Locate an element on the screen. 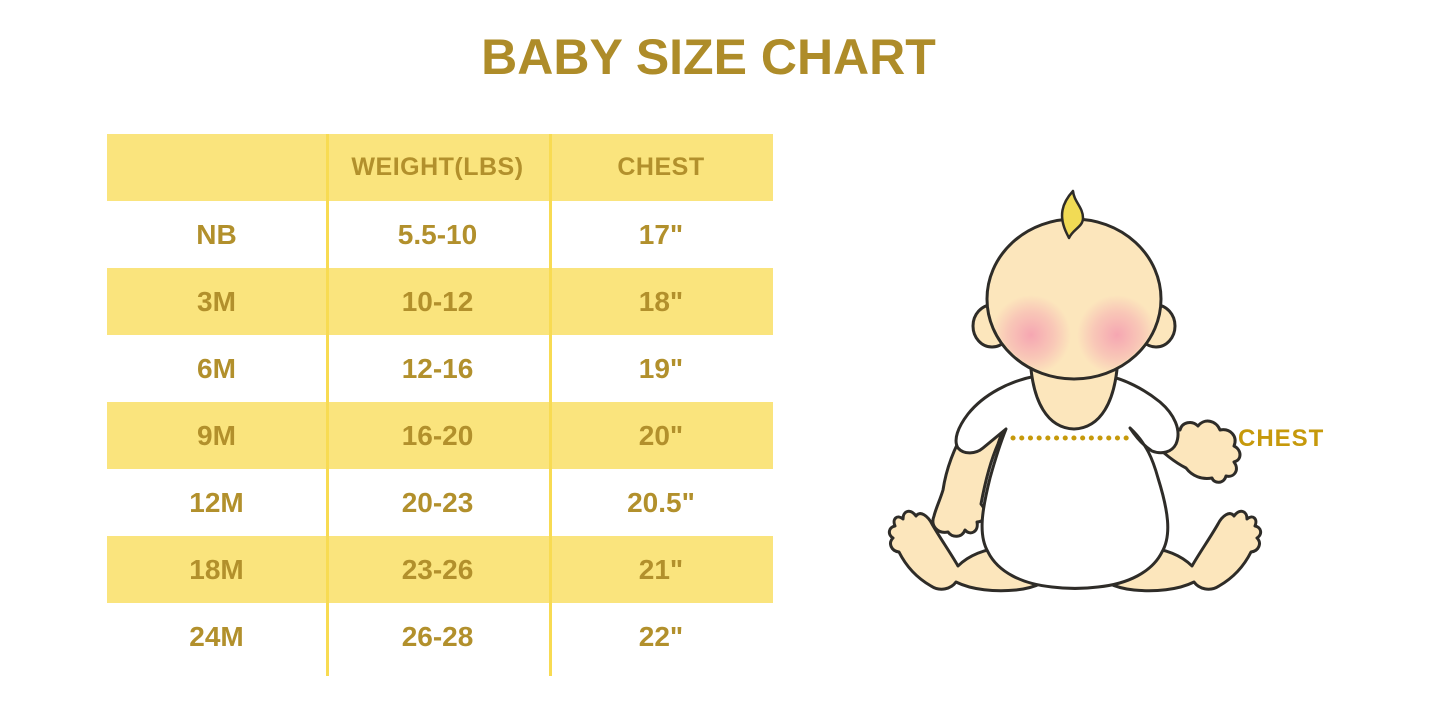 This screenshot has height=723, width=1445. size-cell: NB is located at coordinates (216, 234).